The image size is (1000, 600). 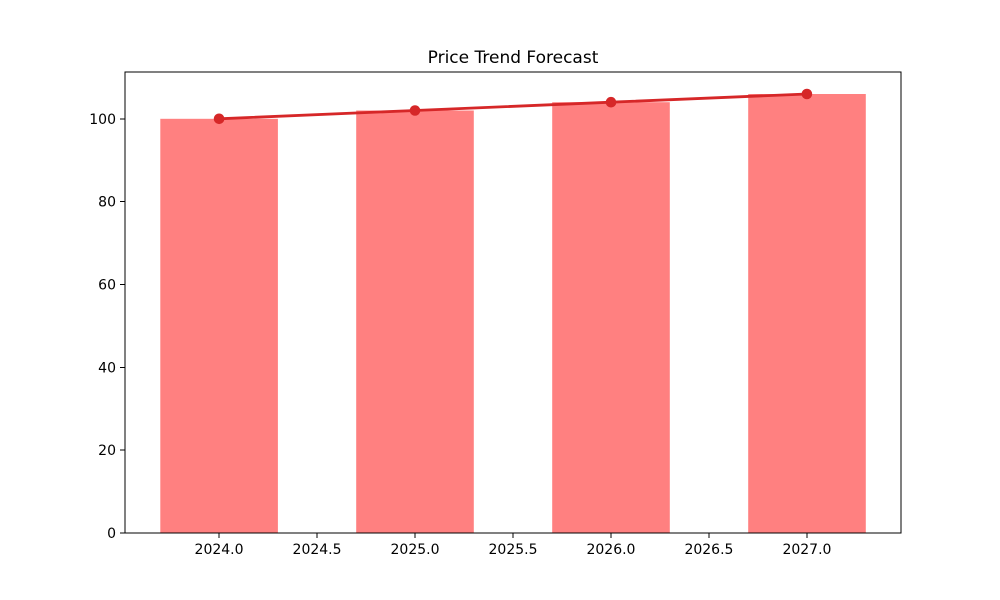 What do you see at coordinates (708, 550) in the screenshot?
I see `x-tick-label: 2026.5` at bounding box center [708, 550].